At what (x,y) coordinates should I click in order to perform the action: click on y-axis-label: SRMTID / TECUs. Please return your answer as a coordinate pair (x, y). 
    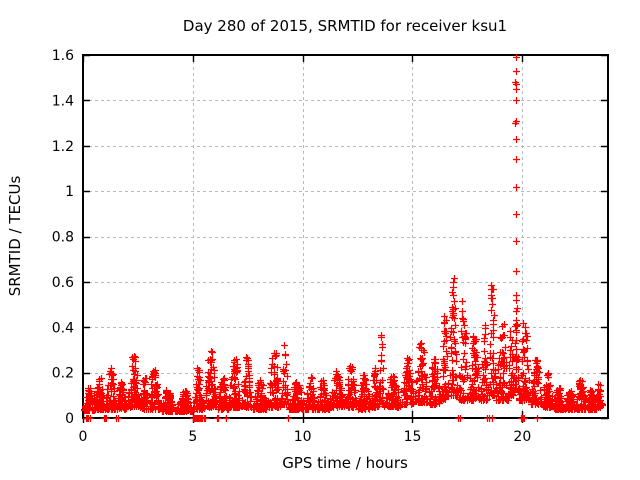
    Looking at the image, I should click on (15, 236).